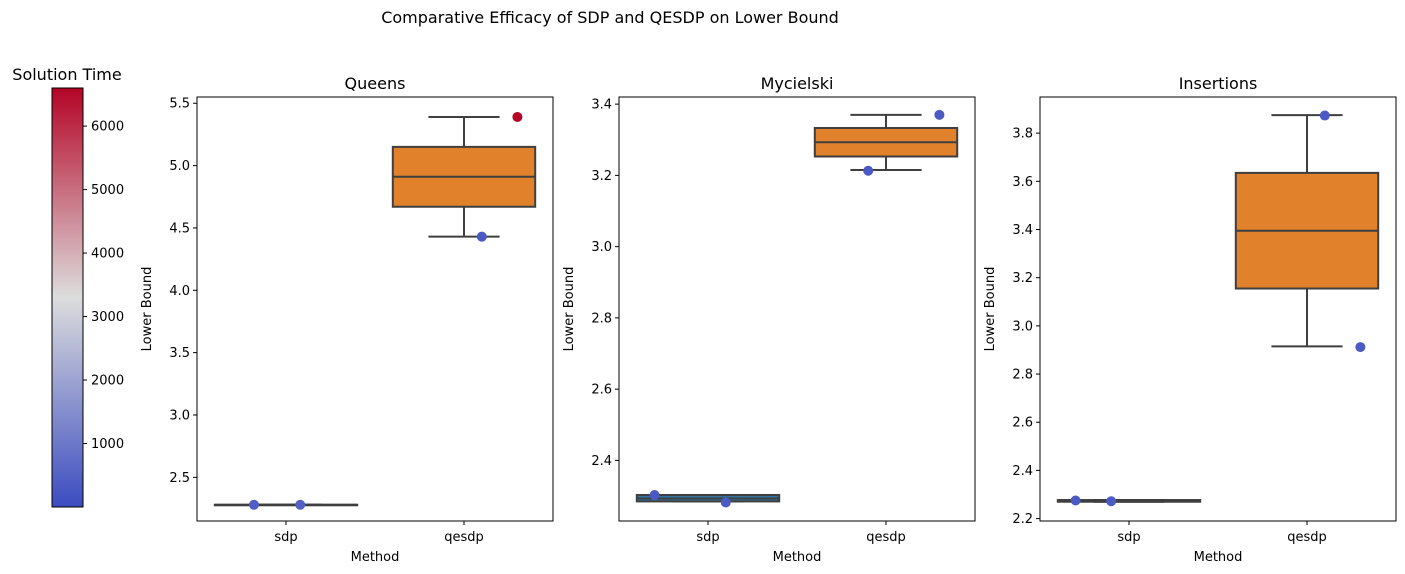 The image size is (1405, 574). Describe the element at coordinates (179, 166) in the screenshot. I see `y-tick-label: 5.0` at that location.